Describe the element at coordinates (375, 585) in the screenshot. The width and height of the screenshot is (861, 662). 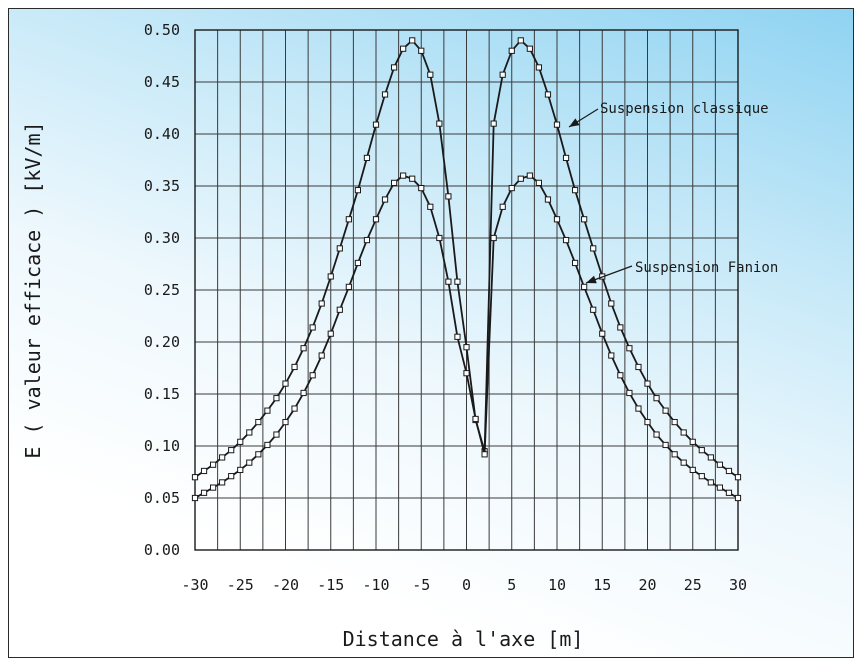
I see `x-tick-label: -10` at that location.